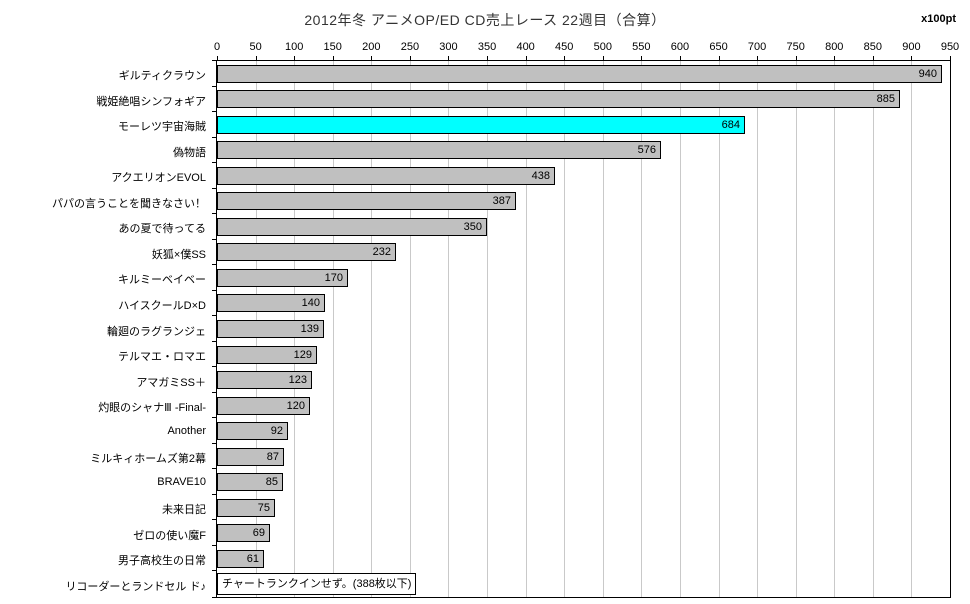  Describe the element at coordinates (162, 76) in the screenshot. I see `category-label: ギルティクラウン` at that location.